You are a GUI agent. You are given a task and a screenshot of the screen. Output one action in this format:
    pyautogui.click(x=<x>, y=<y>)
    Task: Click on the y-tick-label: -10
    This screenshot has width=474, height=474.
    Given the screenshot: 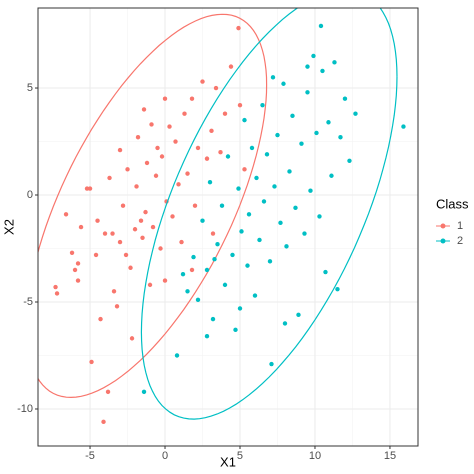 What is the action you would take?
    pyautogui.click(x=25, y=409)
    